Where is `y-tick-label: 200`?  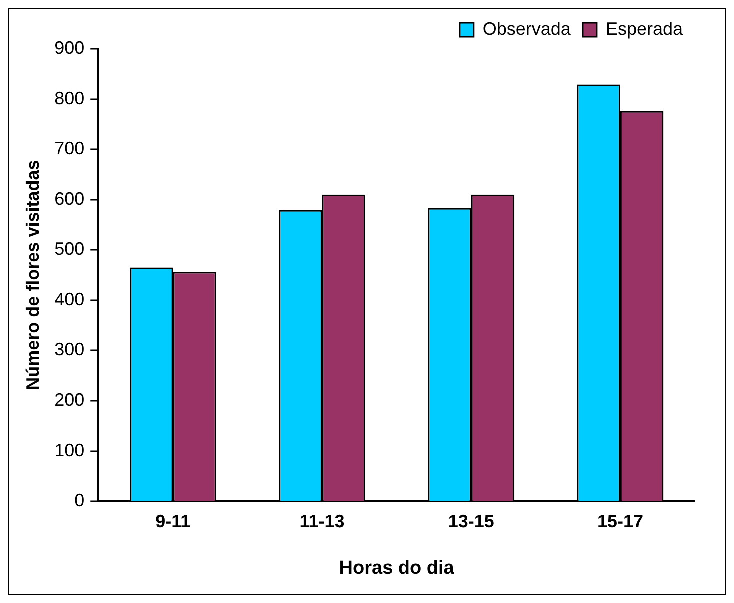 y-tick-label: 200 is located at coordinates (69, 400).